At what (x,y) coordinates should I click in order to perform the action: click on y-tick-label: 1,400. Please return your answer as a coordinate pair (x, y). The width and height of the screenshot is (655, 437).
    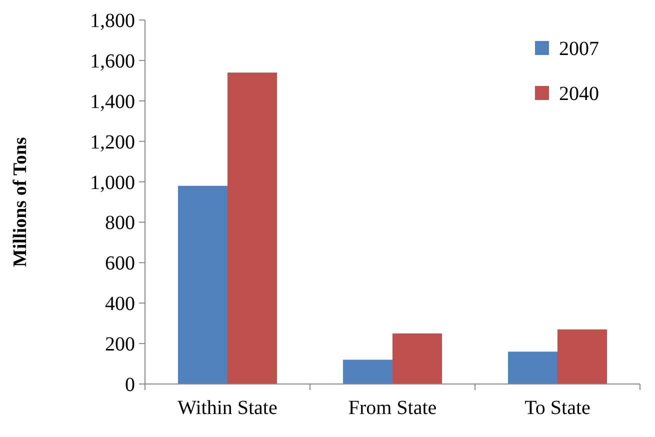
    Looking at the image, I should click on (112, 101).